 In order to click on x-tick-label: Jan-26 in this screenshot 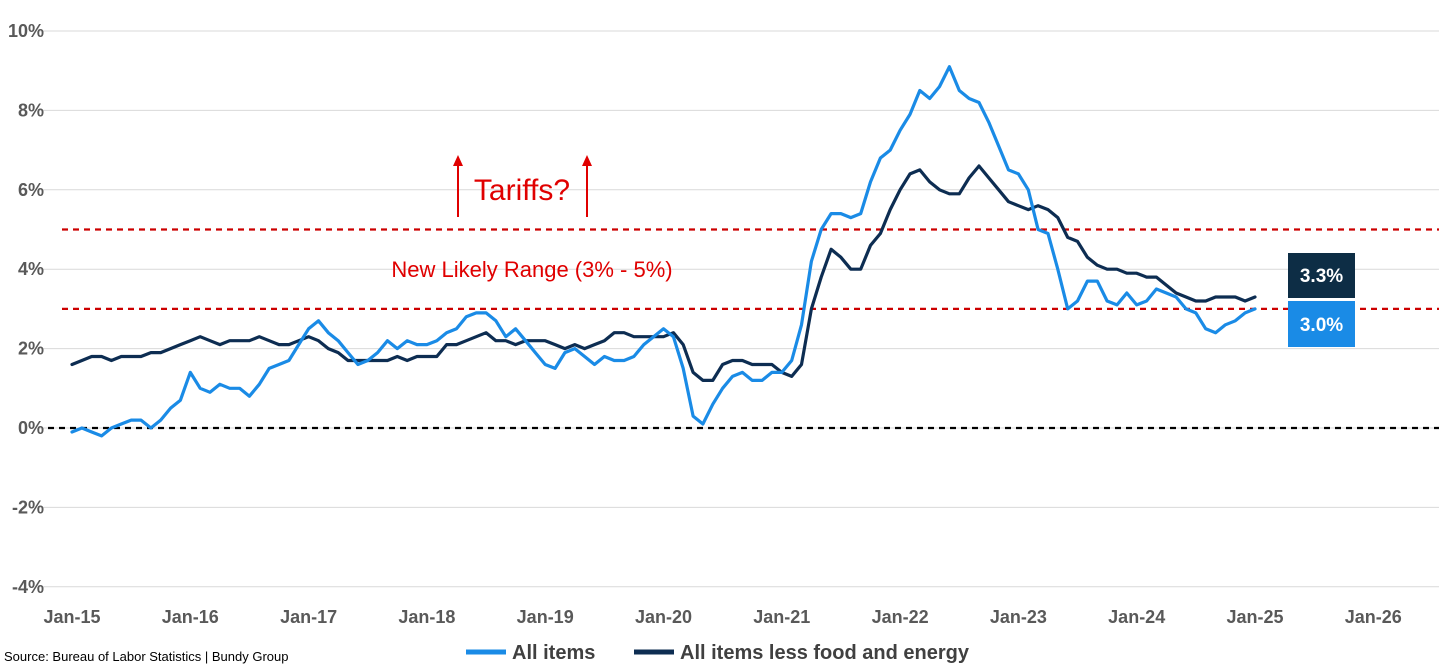, I will do `click(1373, 617)`.